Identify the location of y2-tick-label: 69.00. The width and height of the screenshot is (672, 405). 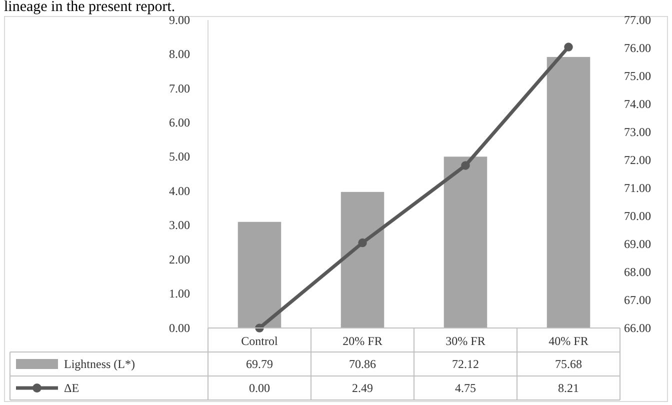
(637, 243).